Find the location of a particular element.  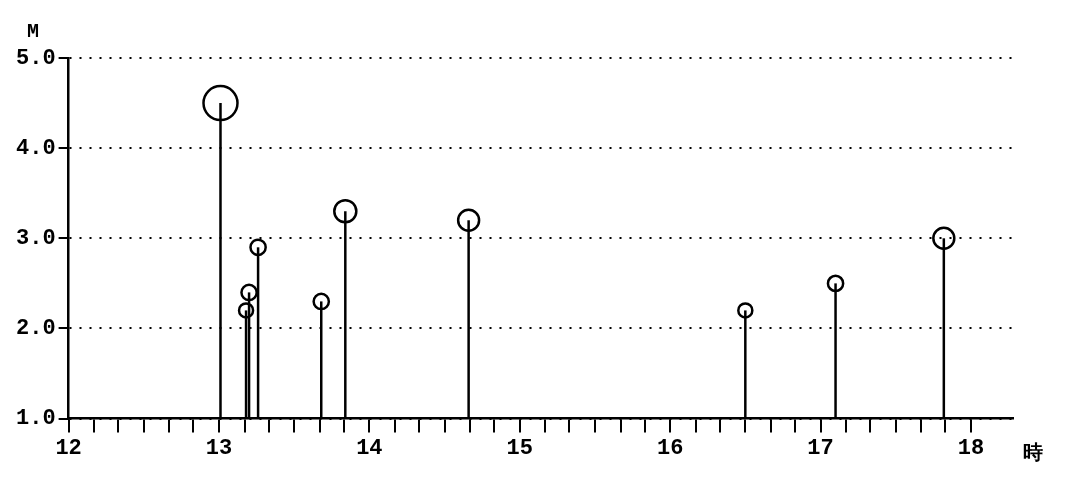

y-tick-label: 1.0 is located at coordinates (36, 419).